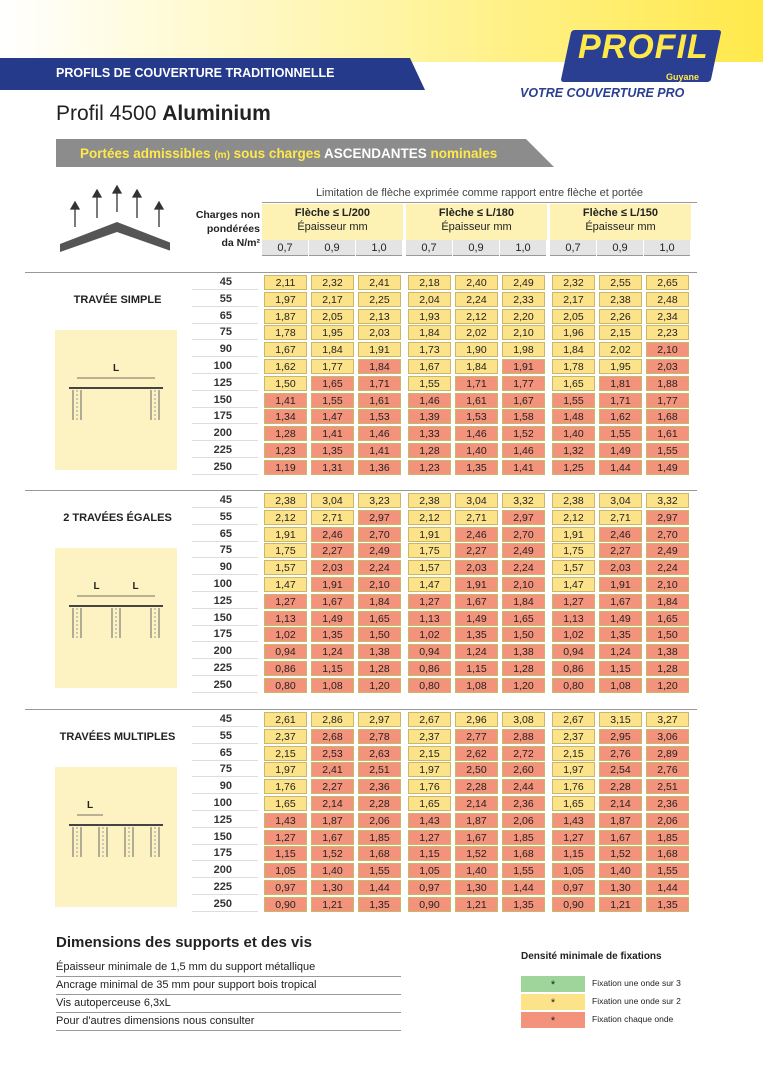  I want to click on span-cell: 1,44, so click(667, 887).